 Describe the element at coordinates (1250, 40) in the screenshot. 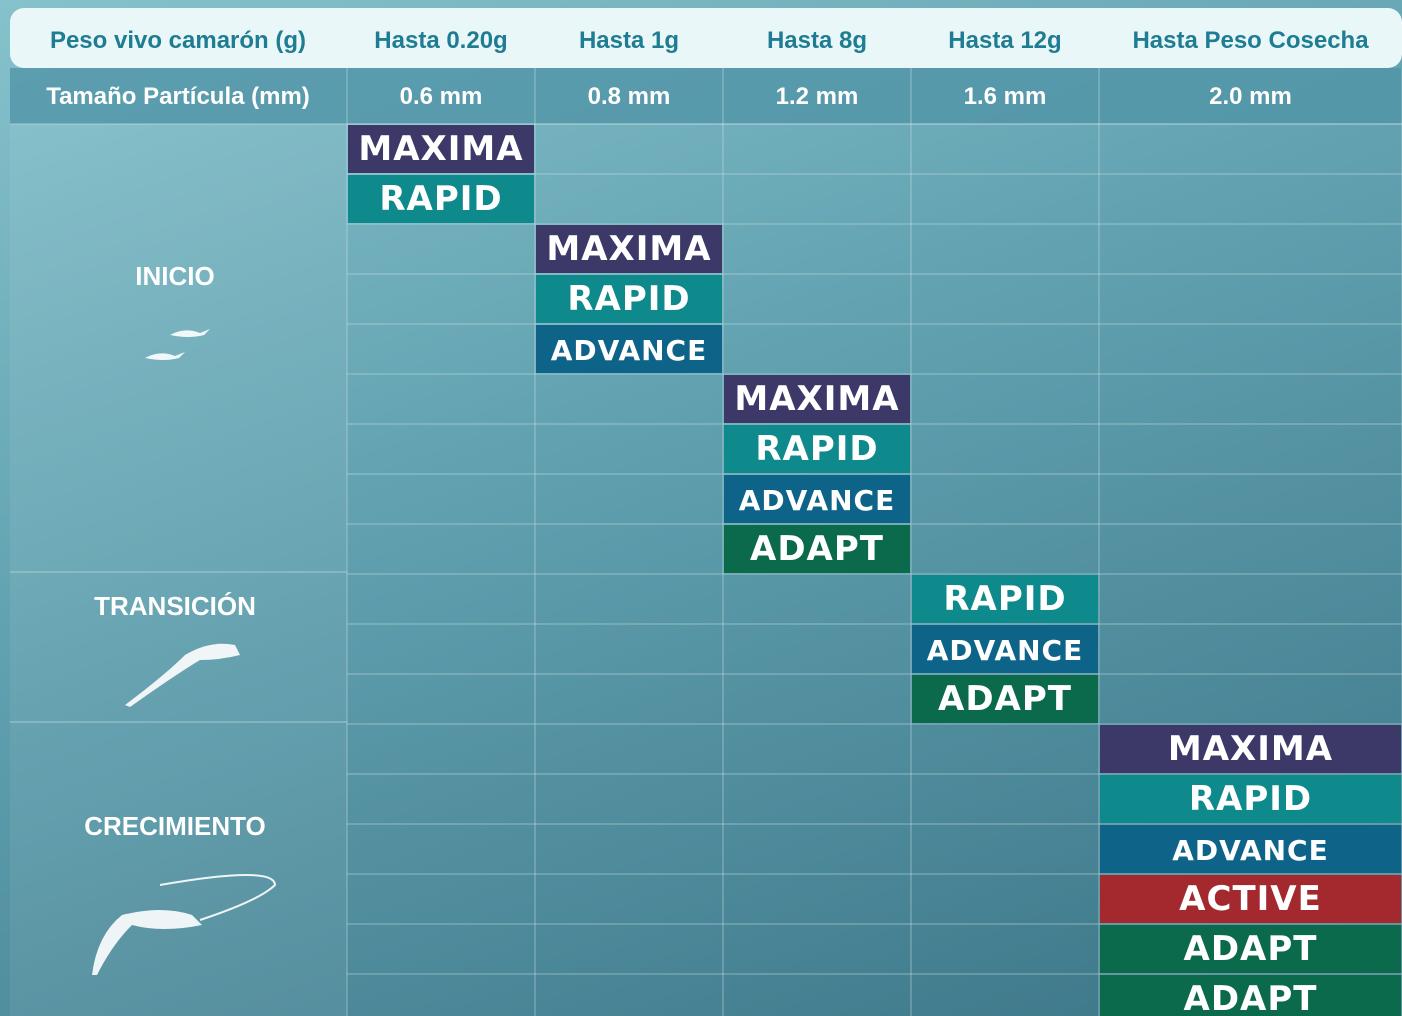

I see `weight-header: Hasta Peso Cosecha` at that location.